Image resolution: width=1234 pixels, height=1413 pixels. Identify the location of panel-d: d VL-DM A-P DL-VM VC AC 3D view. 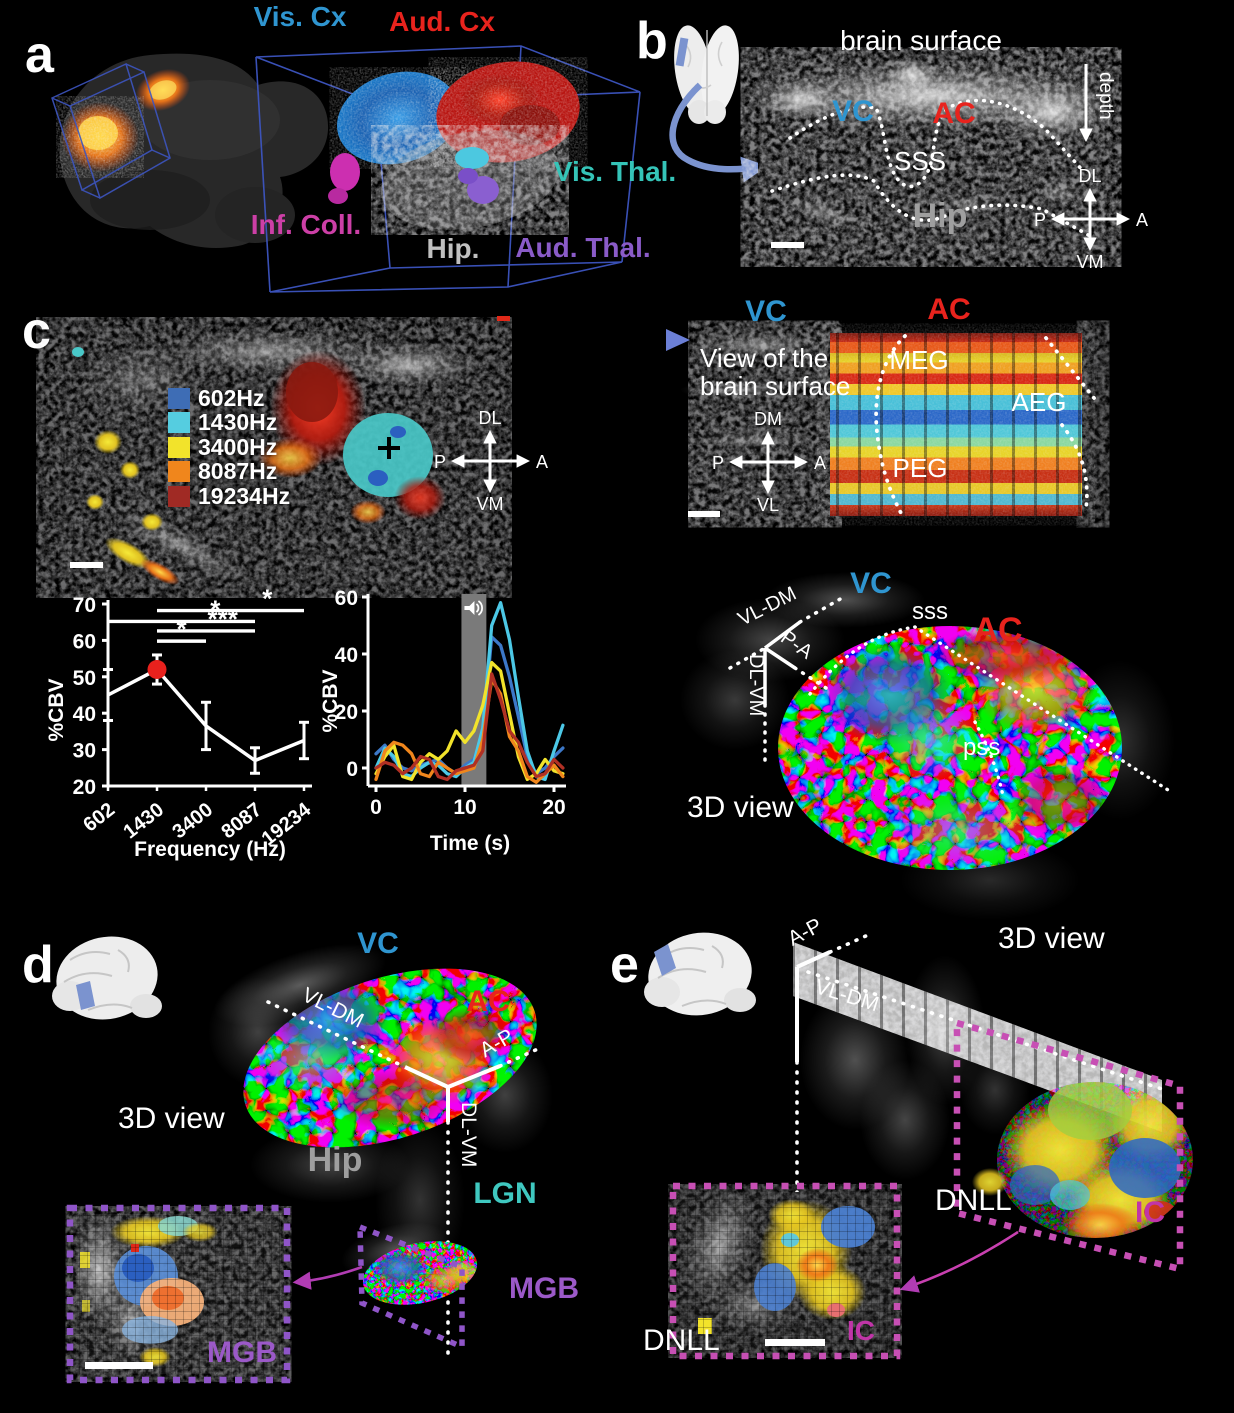
(300, 1155).